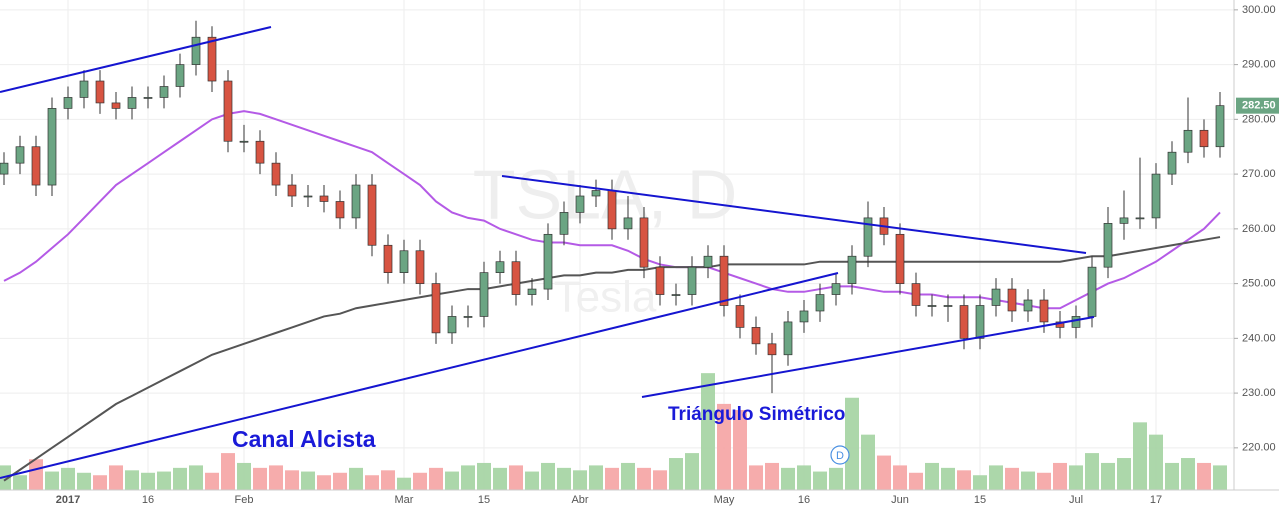 This screenshot has height=509, width=1279. I want to click on y-tick-label: 240.00, so click(1259, 338).